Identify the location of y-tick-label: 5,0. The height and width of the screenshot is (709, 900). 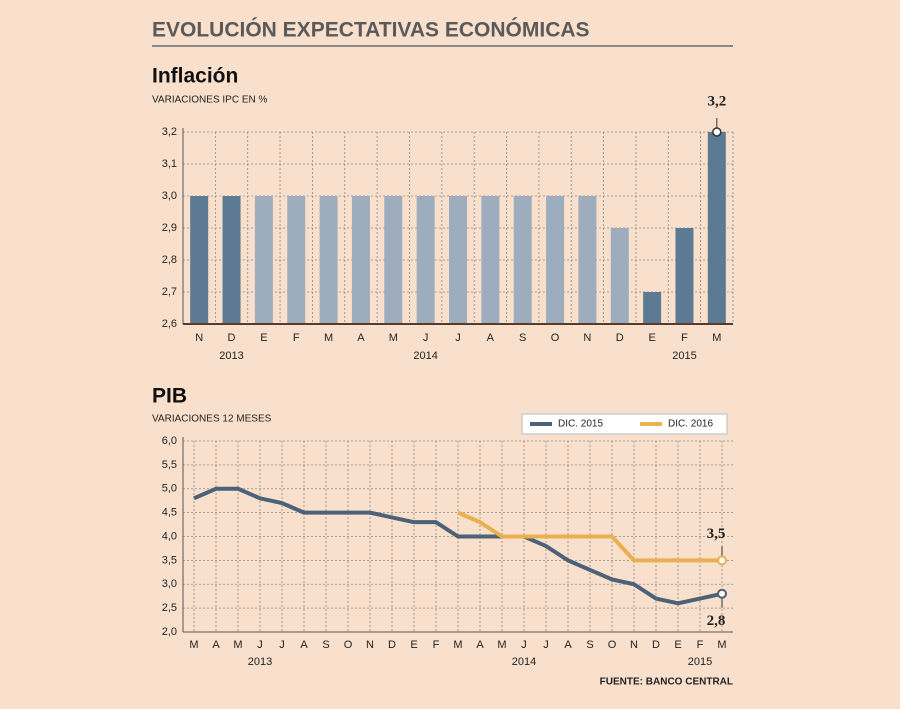
(169, 489).